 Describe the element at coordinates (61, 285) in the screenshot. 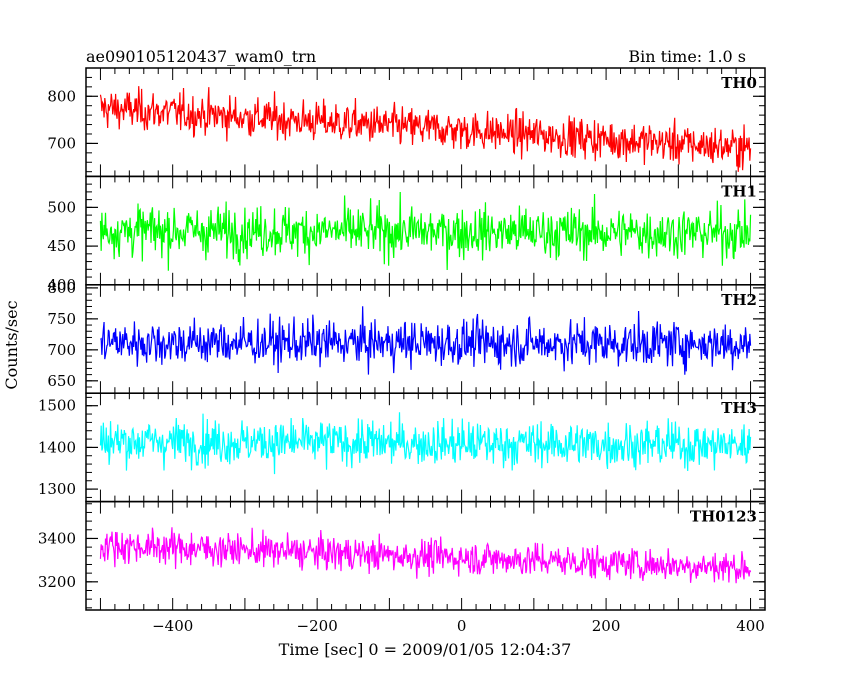

I see `y-tick-label: 400` at that location.